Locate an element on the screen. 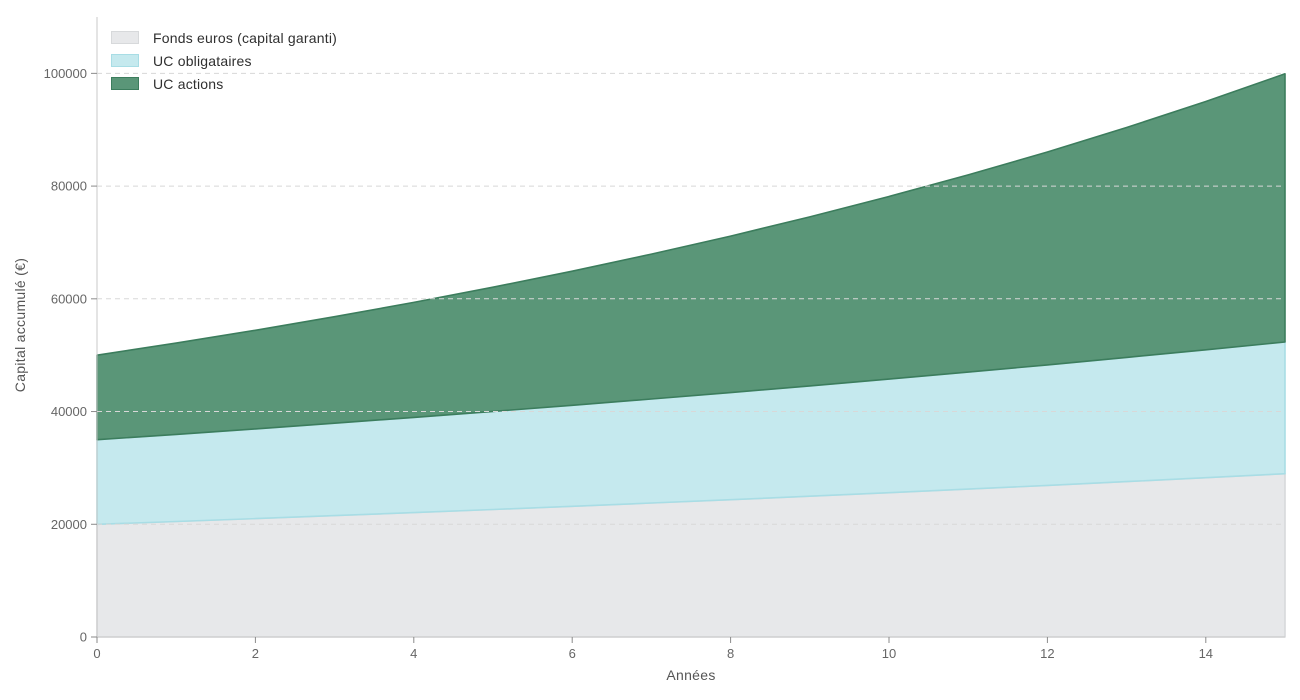 The image size is (1300, 700). y-tick-label: 40000 is located at coordinates (69, 411).